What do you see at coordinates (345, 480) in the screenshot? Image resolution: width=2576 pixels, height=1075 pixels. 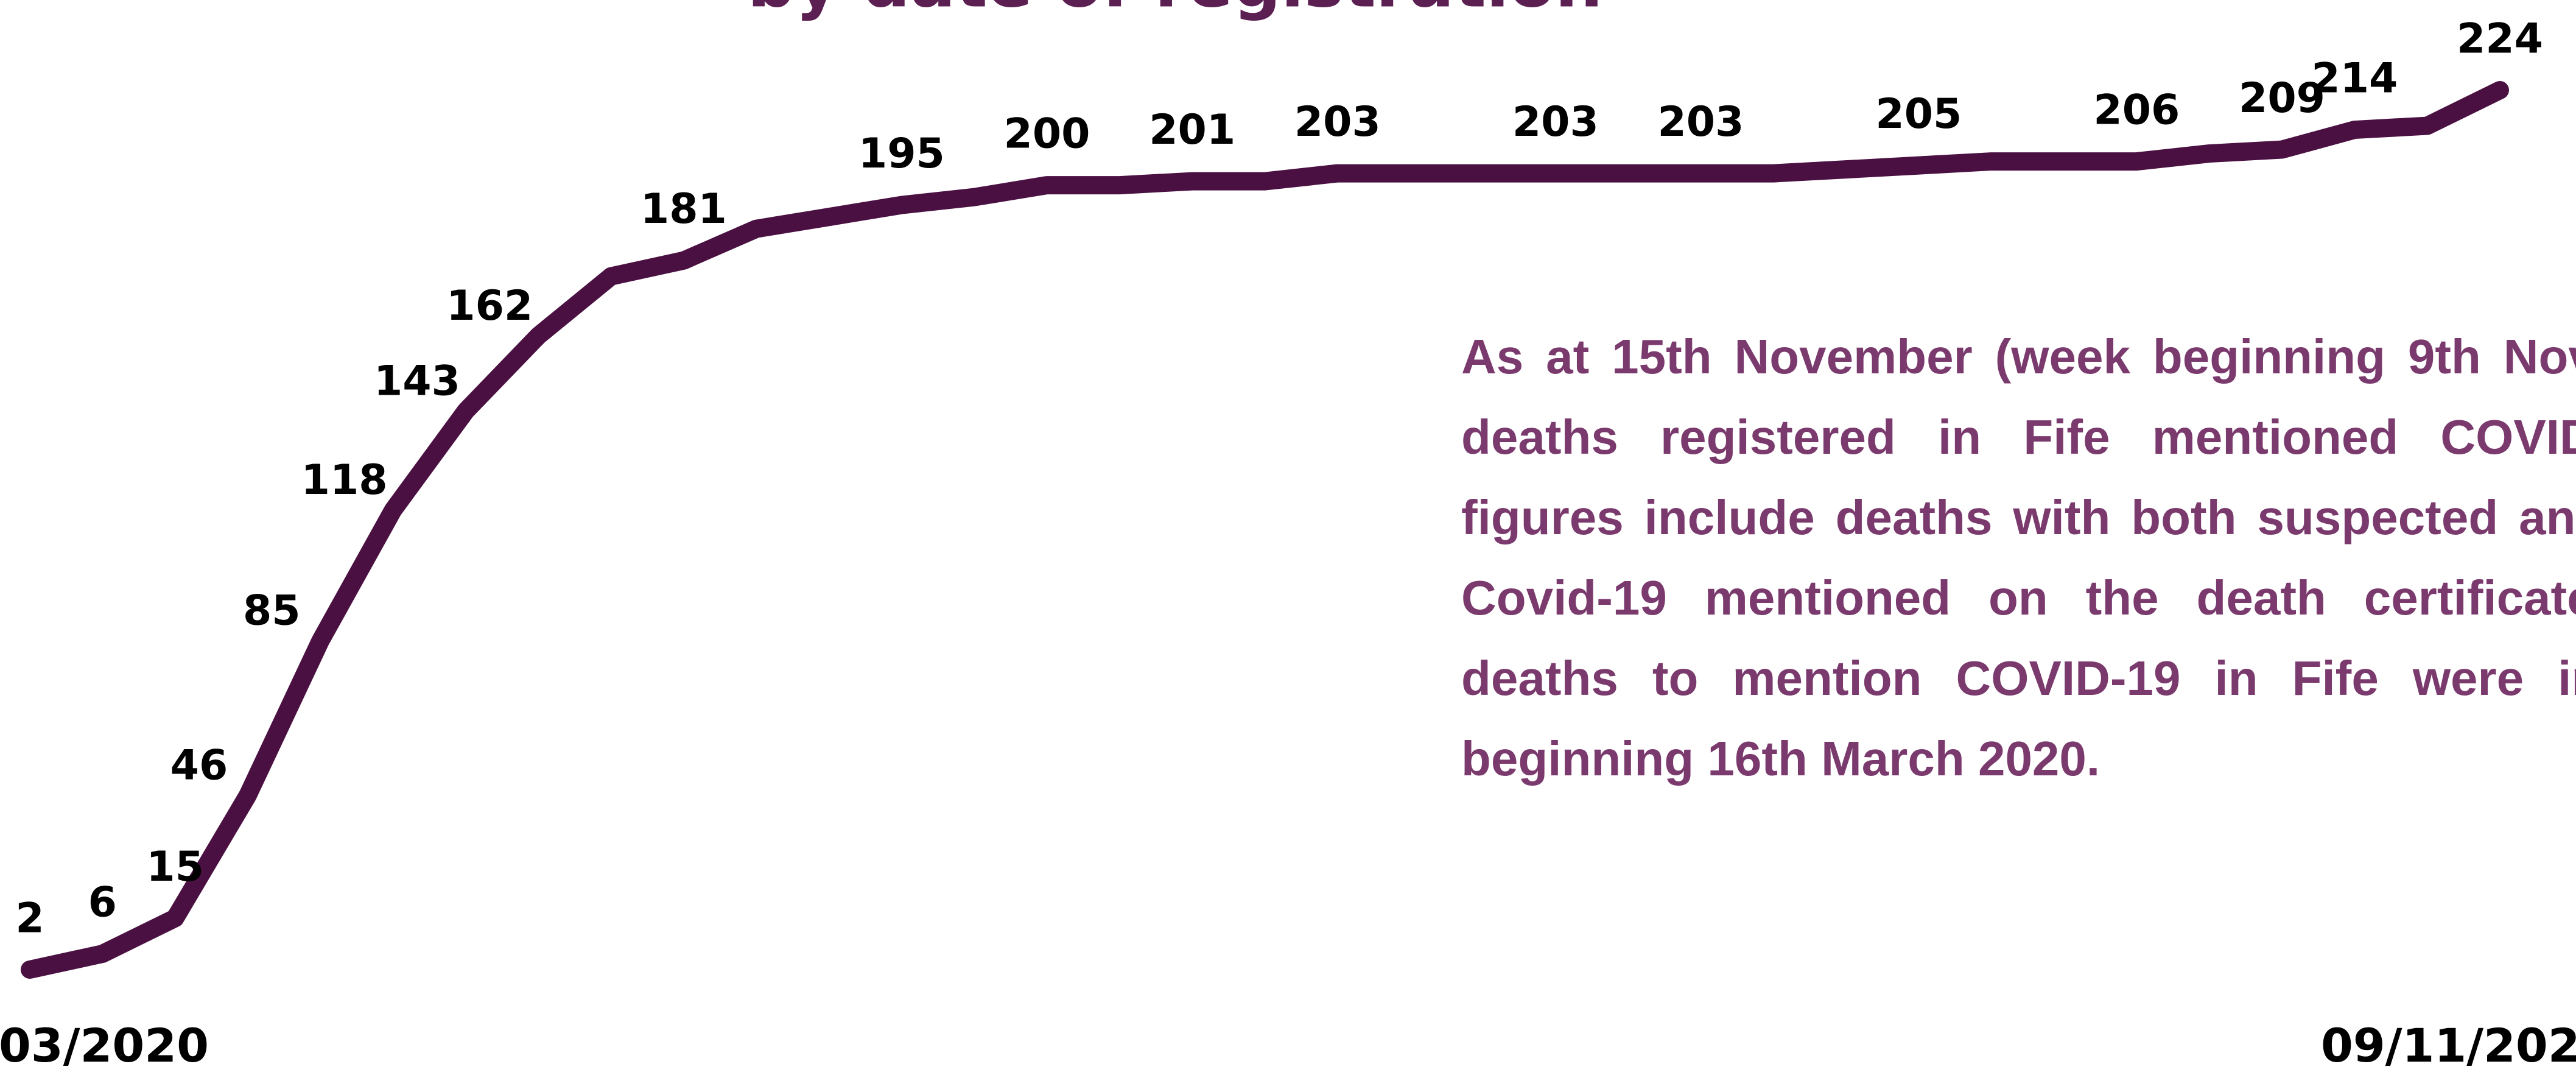 I see `data-label: 118` at bounding box center [345, 480].